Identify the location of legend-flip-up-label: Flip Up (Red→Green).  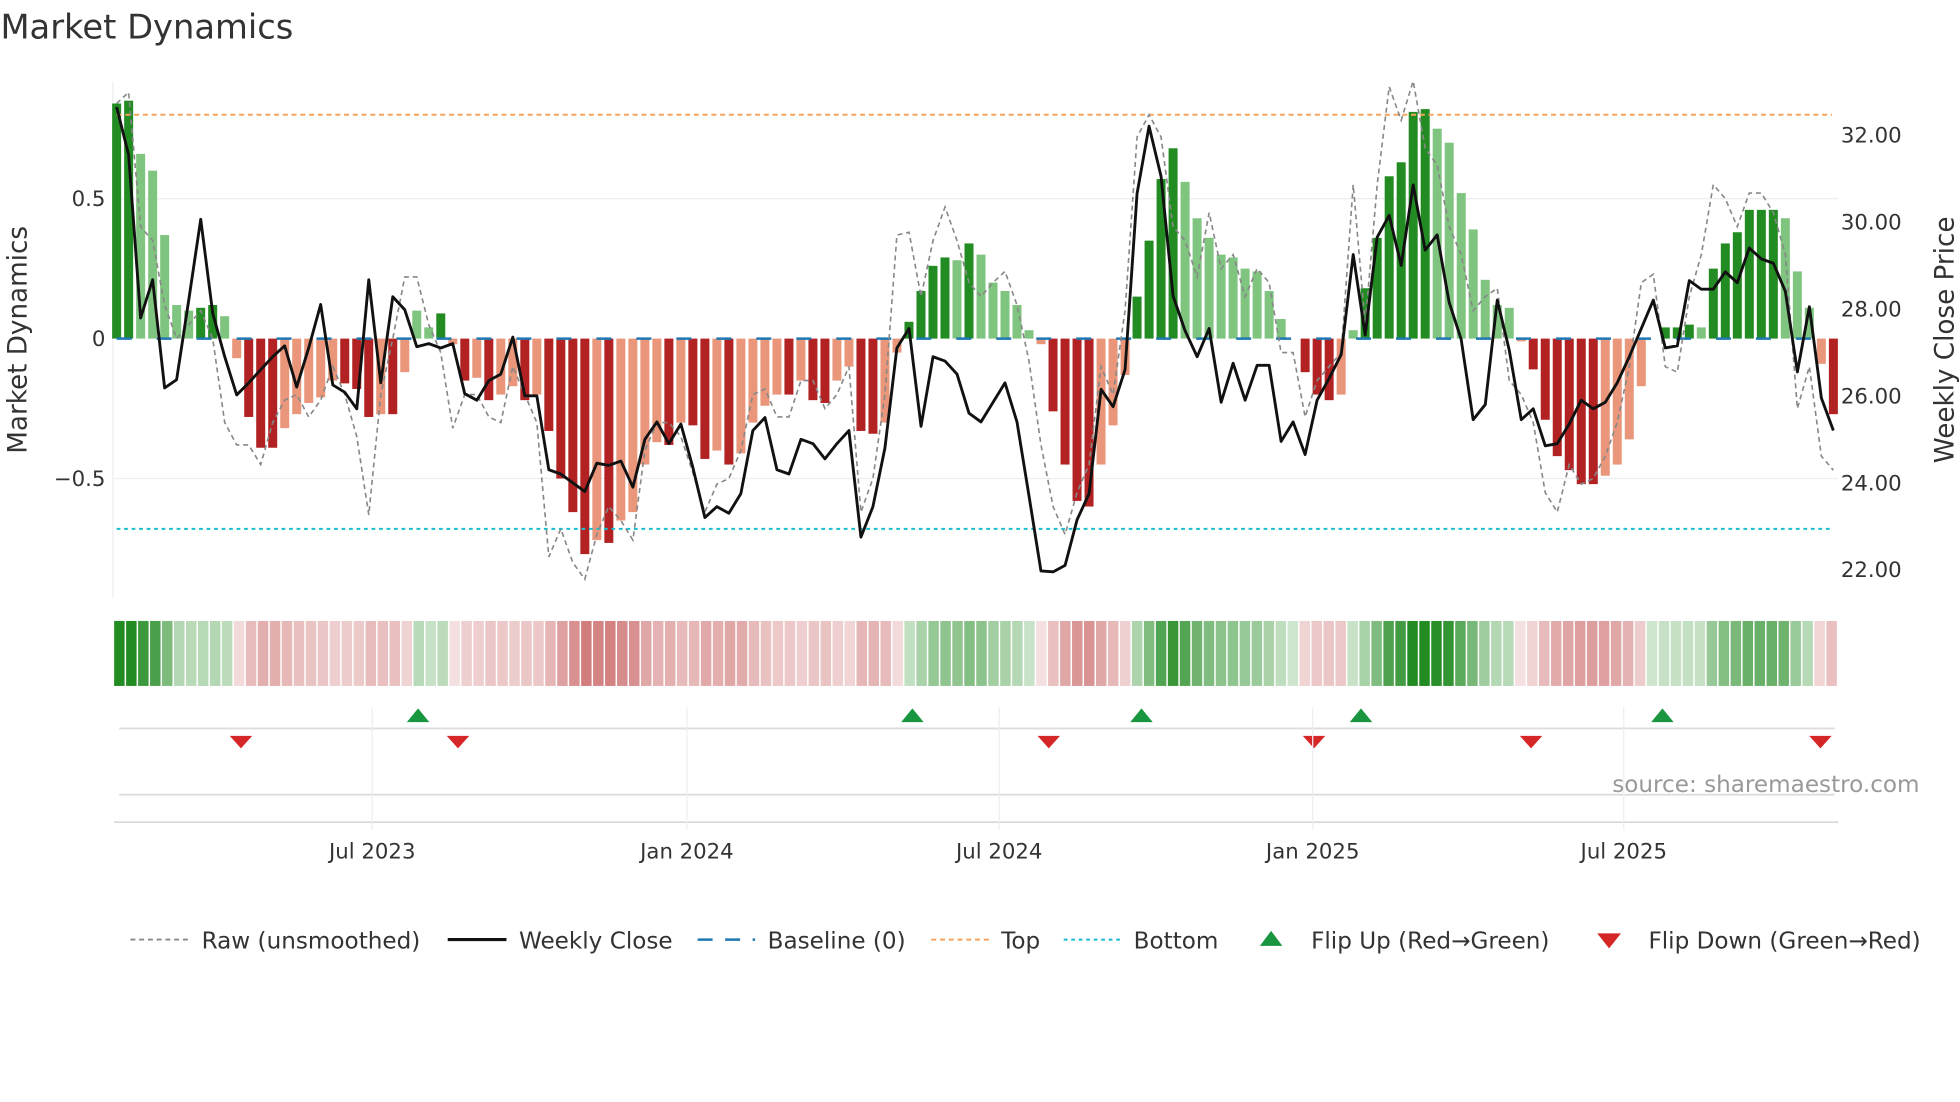
(1430, 941).